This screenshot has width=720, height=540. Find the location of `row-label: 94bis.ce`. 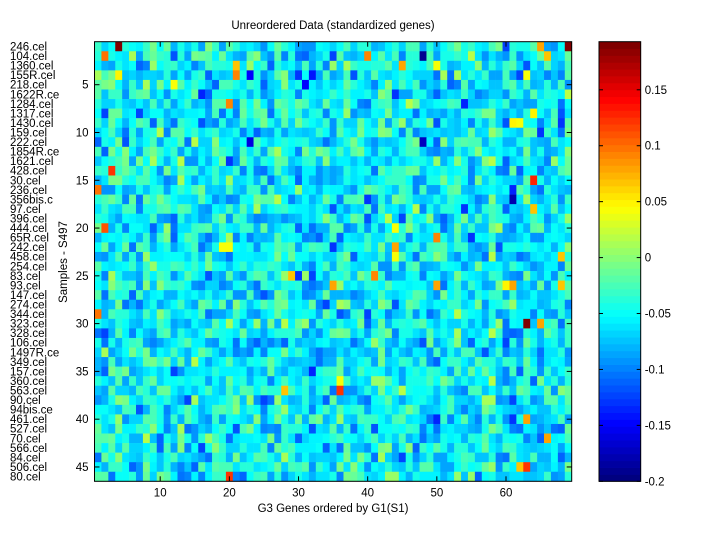

row-label: 94bis.ce is located at coordinates (31, 411).